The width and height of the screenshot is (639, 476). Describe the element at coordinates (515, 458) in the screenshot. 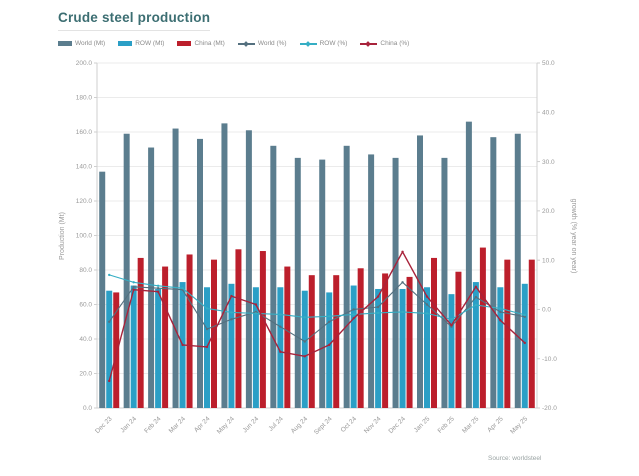

I see `source-note: Source: worldsteel` at that location.